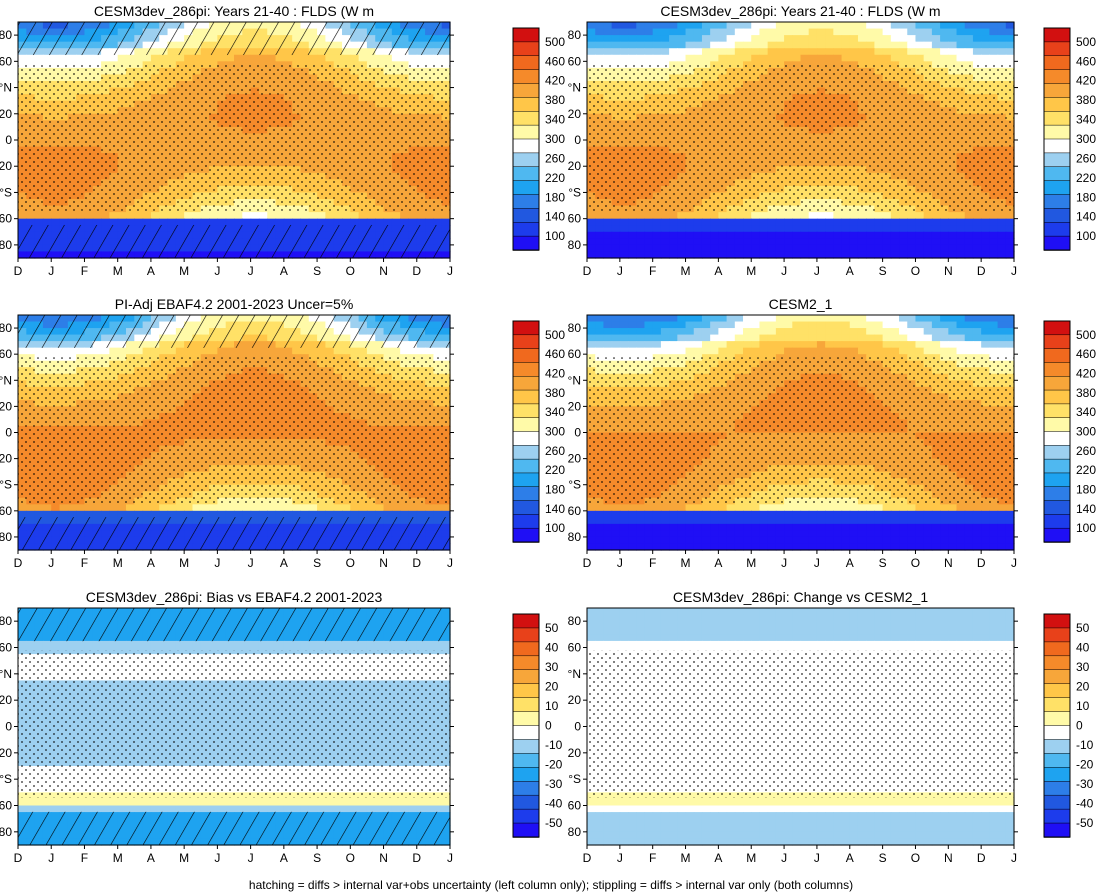 The width and height of the screenshot is (1102, 895). I want to click on panel-title: CESM3dev_286pi: Years 21-40 : FLDS (W m, so click(800, 11).